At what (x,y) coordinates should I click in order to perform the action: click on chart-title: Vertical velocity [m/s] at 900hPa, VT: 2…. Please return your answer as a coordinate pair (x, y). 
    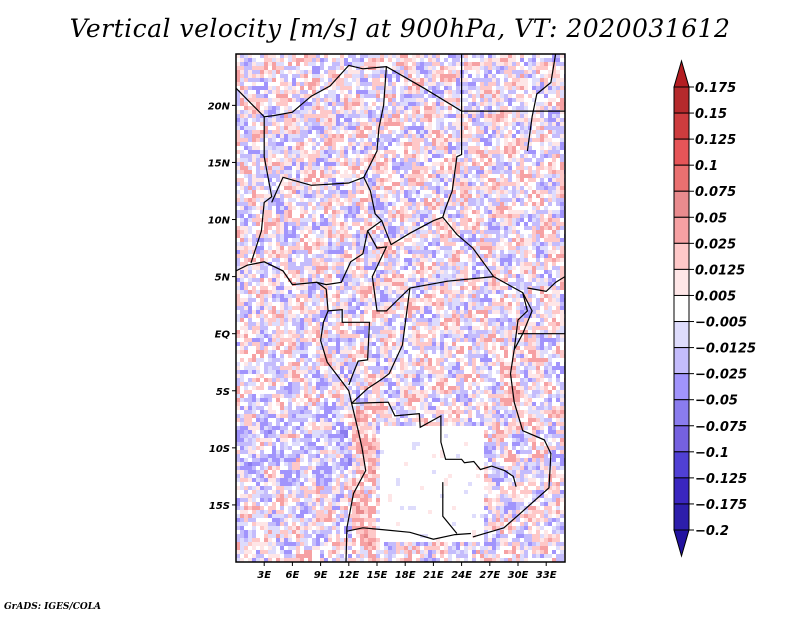
    Looking at the image, I should click on (400, 28).